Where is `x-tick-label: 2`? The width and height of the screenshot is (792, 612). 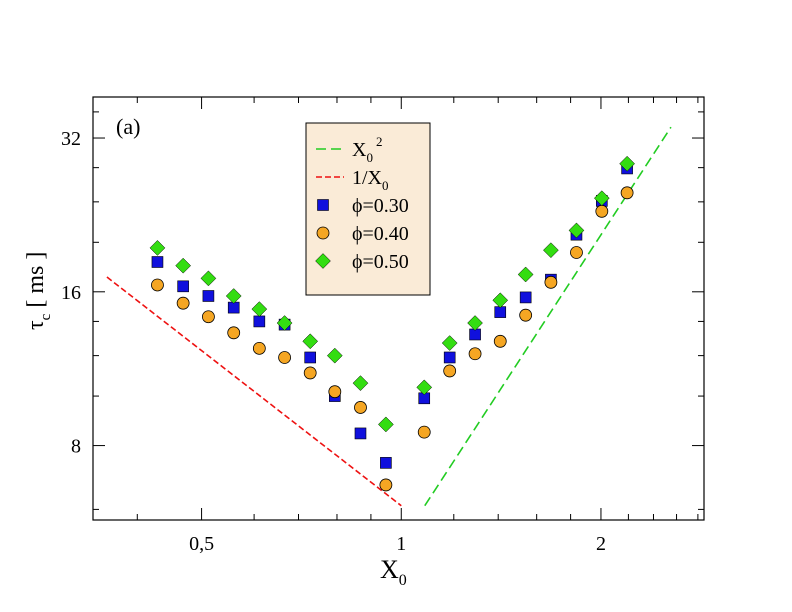
x-tick-label: 2 is located at coordinates (601, 544).